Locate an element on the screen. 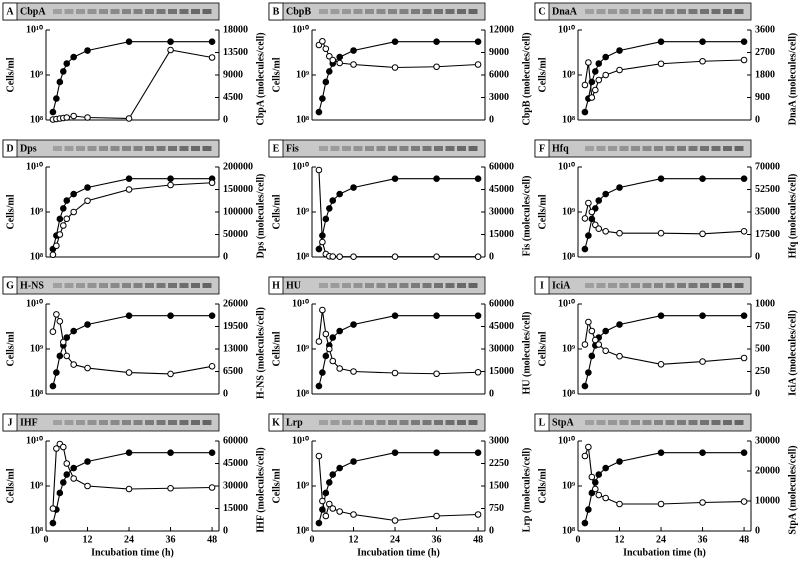 Image resolution: width=800 pixels, height=572 pixels. y2-axis-label: IciA (molecules/cell) is located at coordinates (792, 353).